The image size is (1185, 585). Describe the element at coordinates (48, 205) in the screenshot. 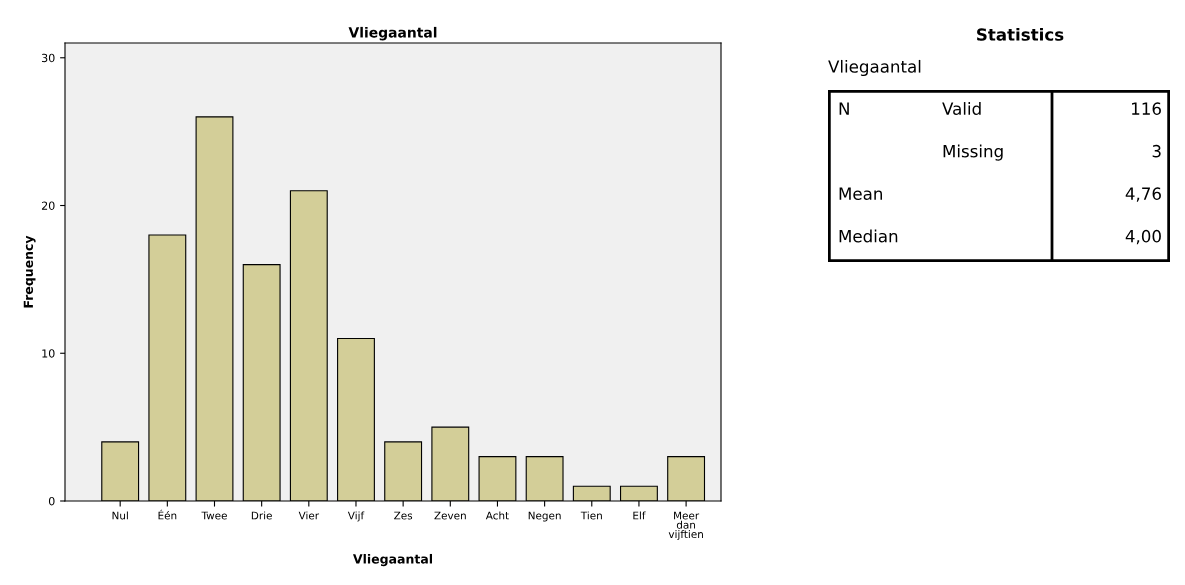

I see `y-tick-label: 20` at that location.